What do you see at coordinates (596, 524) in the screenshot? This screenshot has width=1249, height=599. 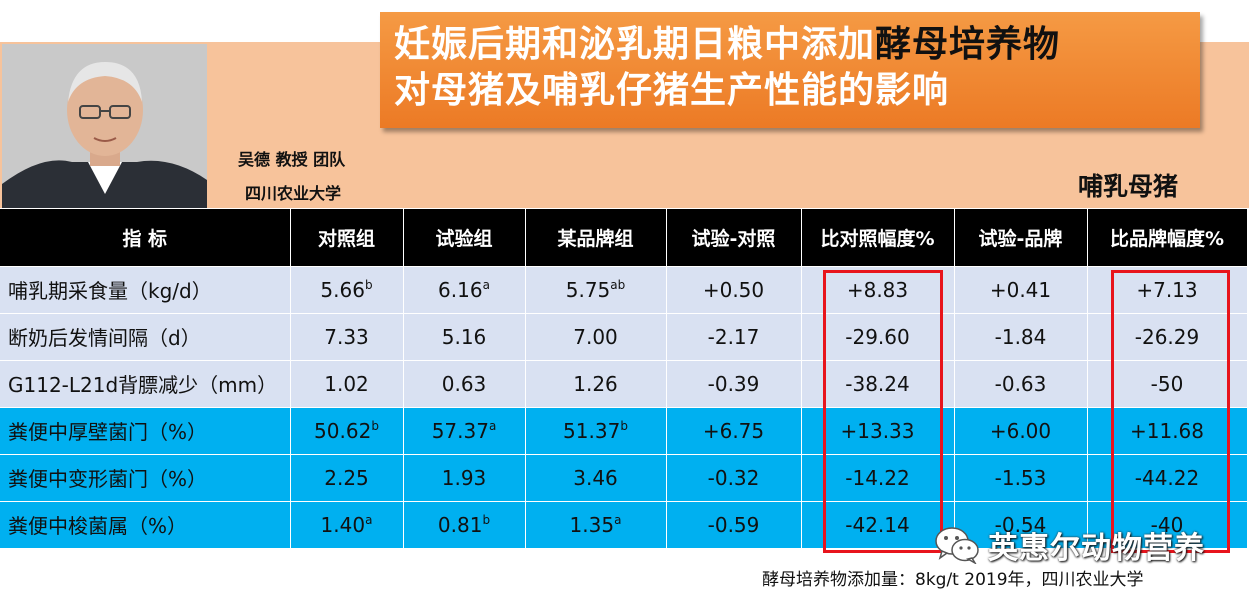 I see `cell-brand: 1.35a` at bounding box center [596, 524].